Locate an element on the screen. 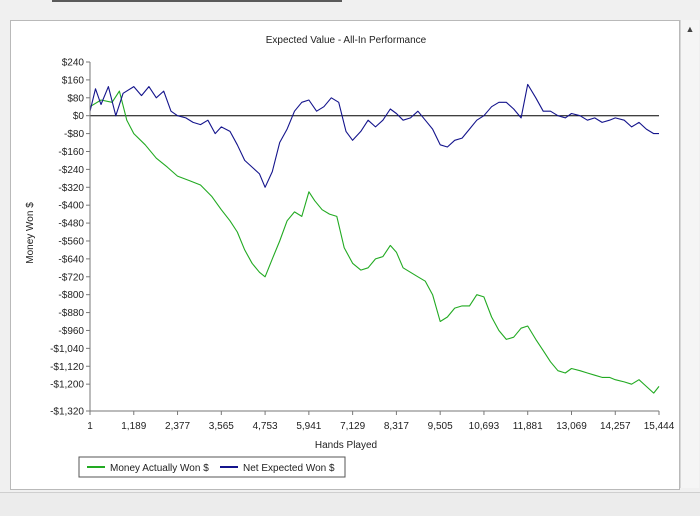 Image resolution: width=700 pixels, height=516 pixels. window-top-bar is located at coordinates (350, 9).